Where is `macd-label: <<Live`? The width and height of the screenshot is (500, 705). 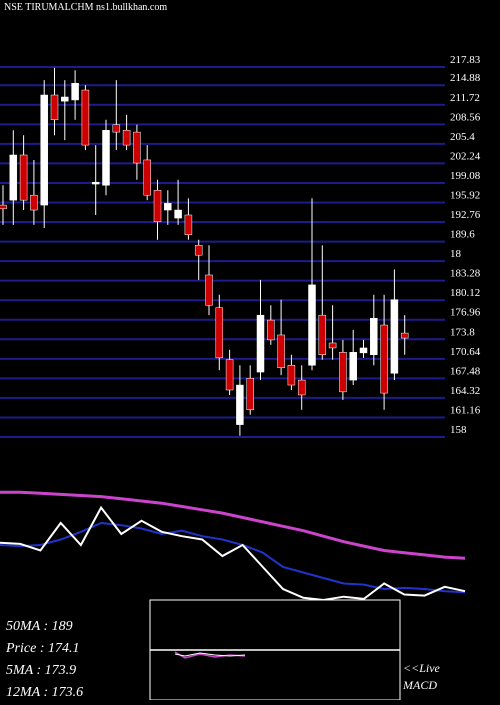
macd-label: <<Live is located at coordinates (422, 668).